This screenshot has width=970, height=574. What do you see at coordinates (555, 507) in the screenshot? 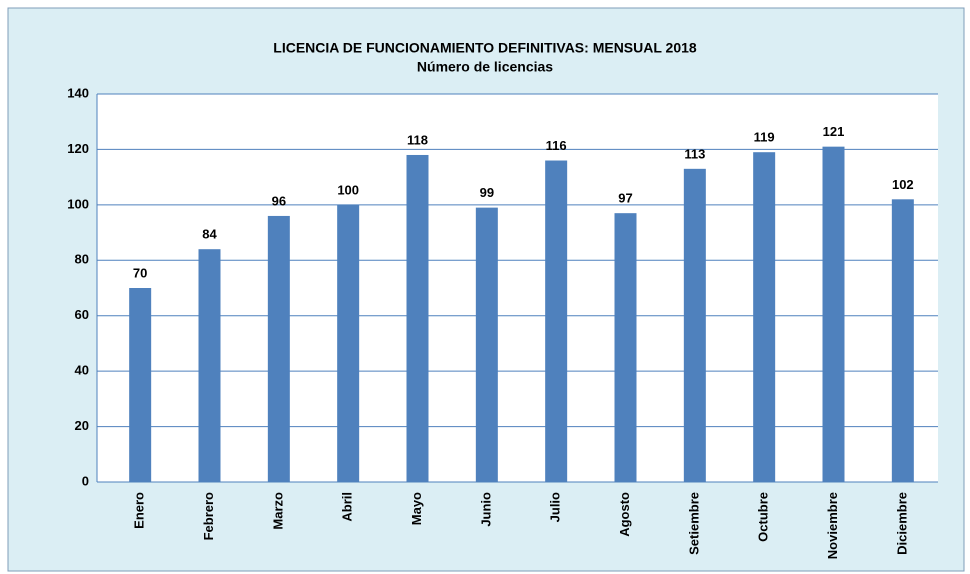
I see `x-tick-label: Julio` at bounding box center [555, 507].